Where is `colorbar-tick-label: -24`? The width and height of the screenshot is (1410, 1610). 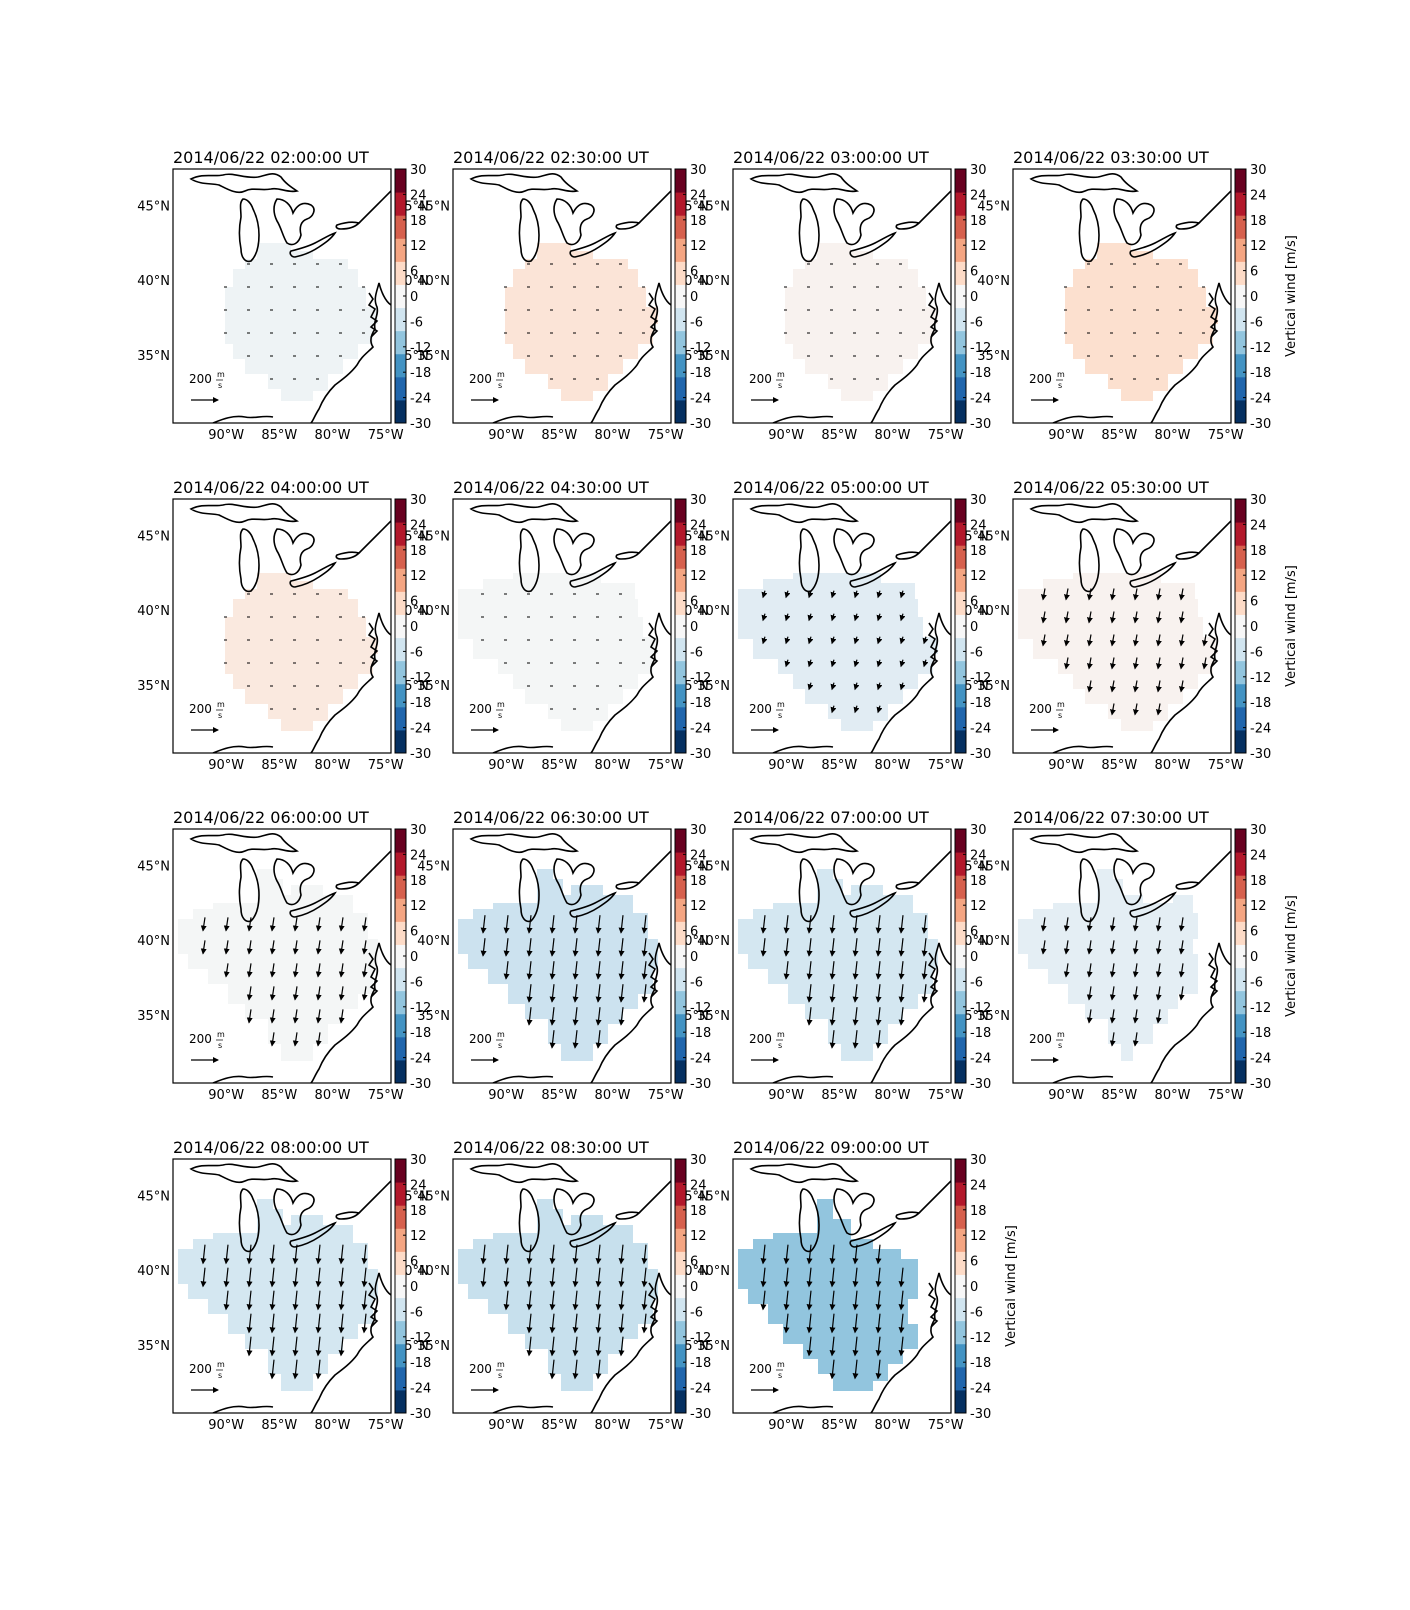 colorbar-tick-label: -24 is located at coordinates (700, 1389).